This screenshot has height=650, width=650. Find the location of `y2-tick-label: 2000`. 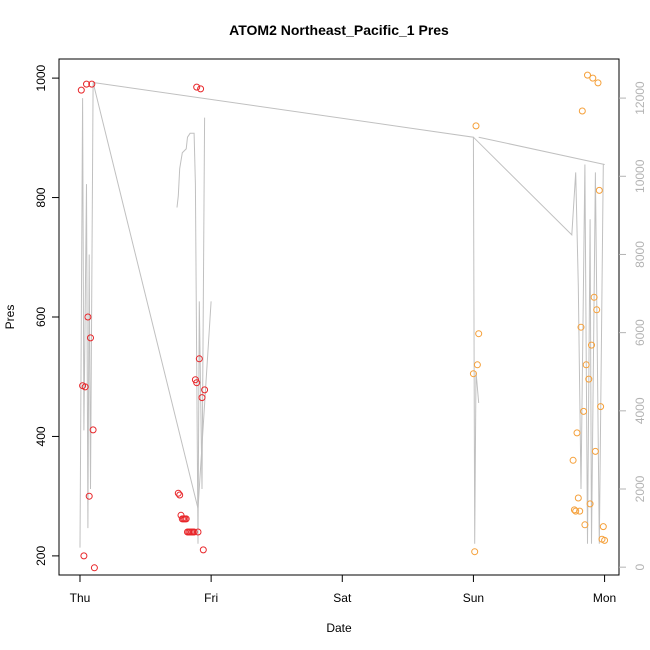

y2-tick-label: 2000 is located at coordinates (640, 488).